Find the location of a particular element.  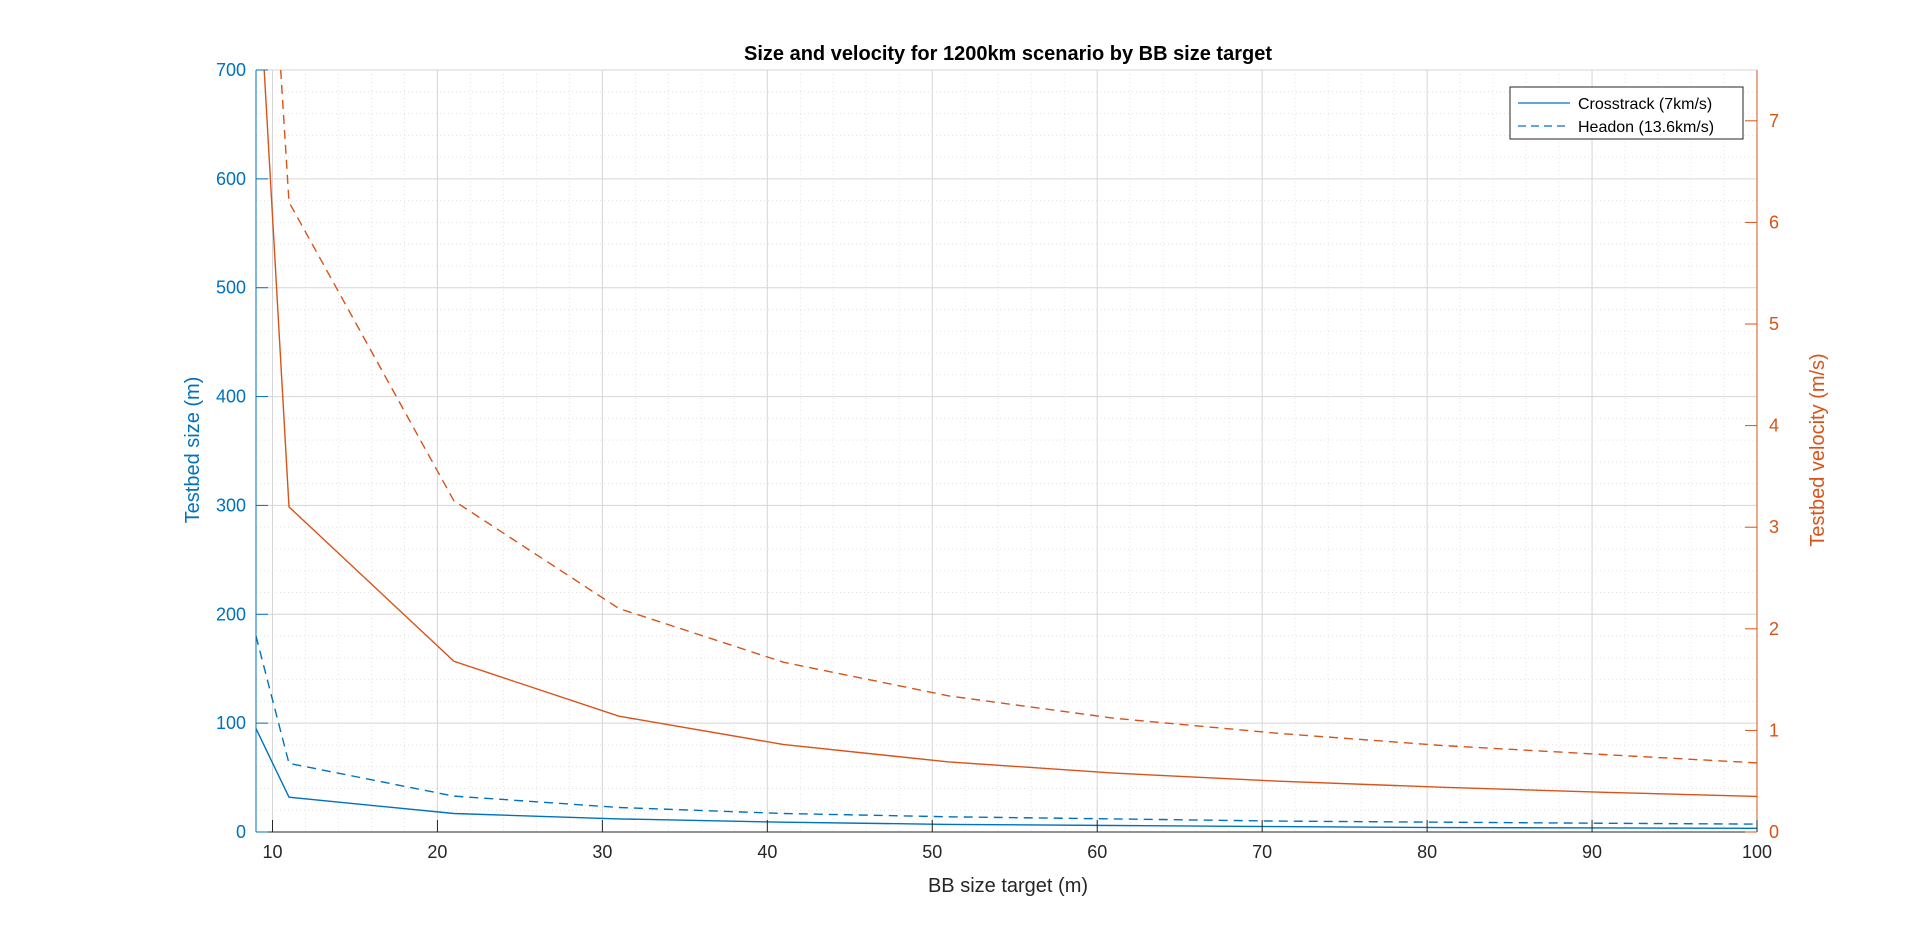

right-y-tick-label: 5 is located at coordinates (1774, 324).